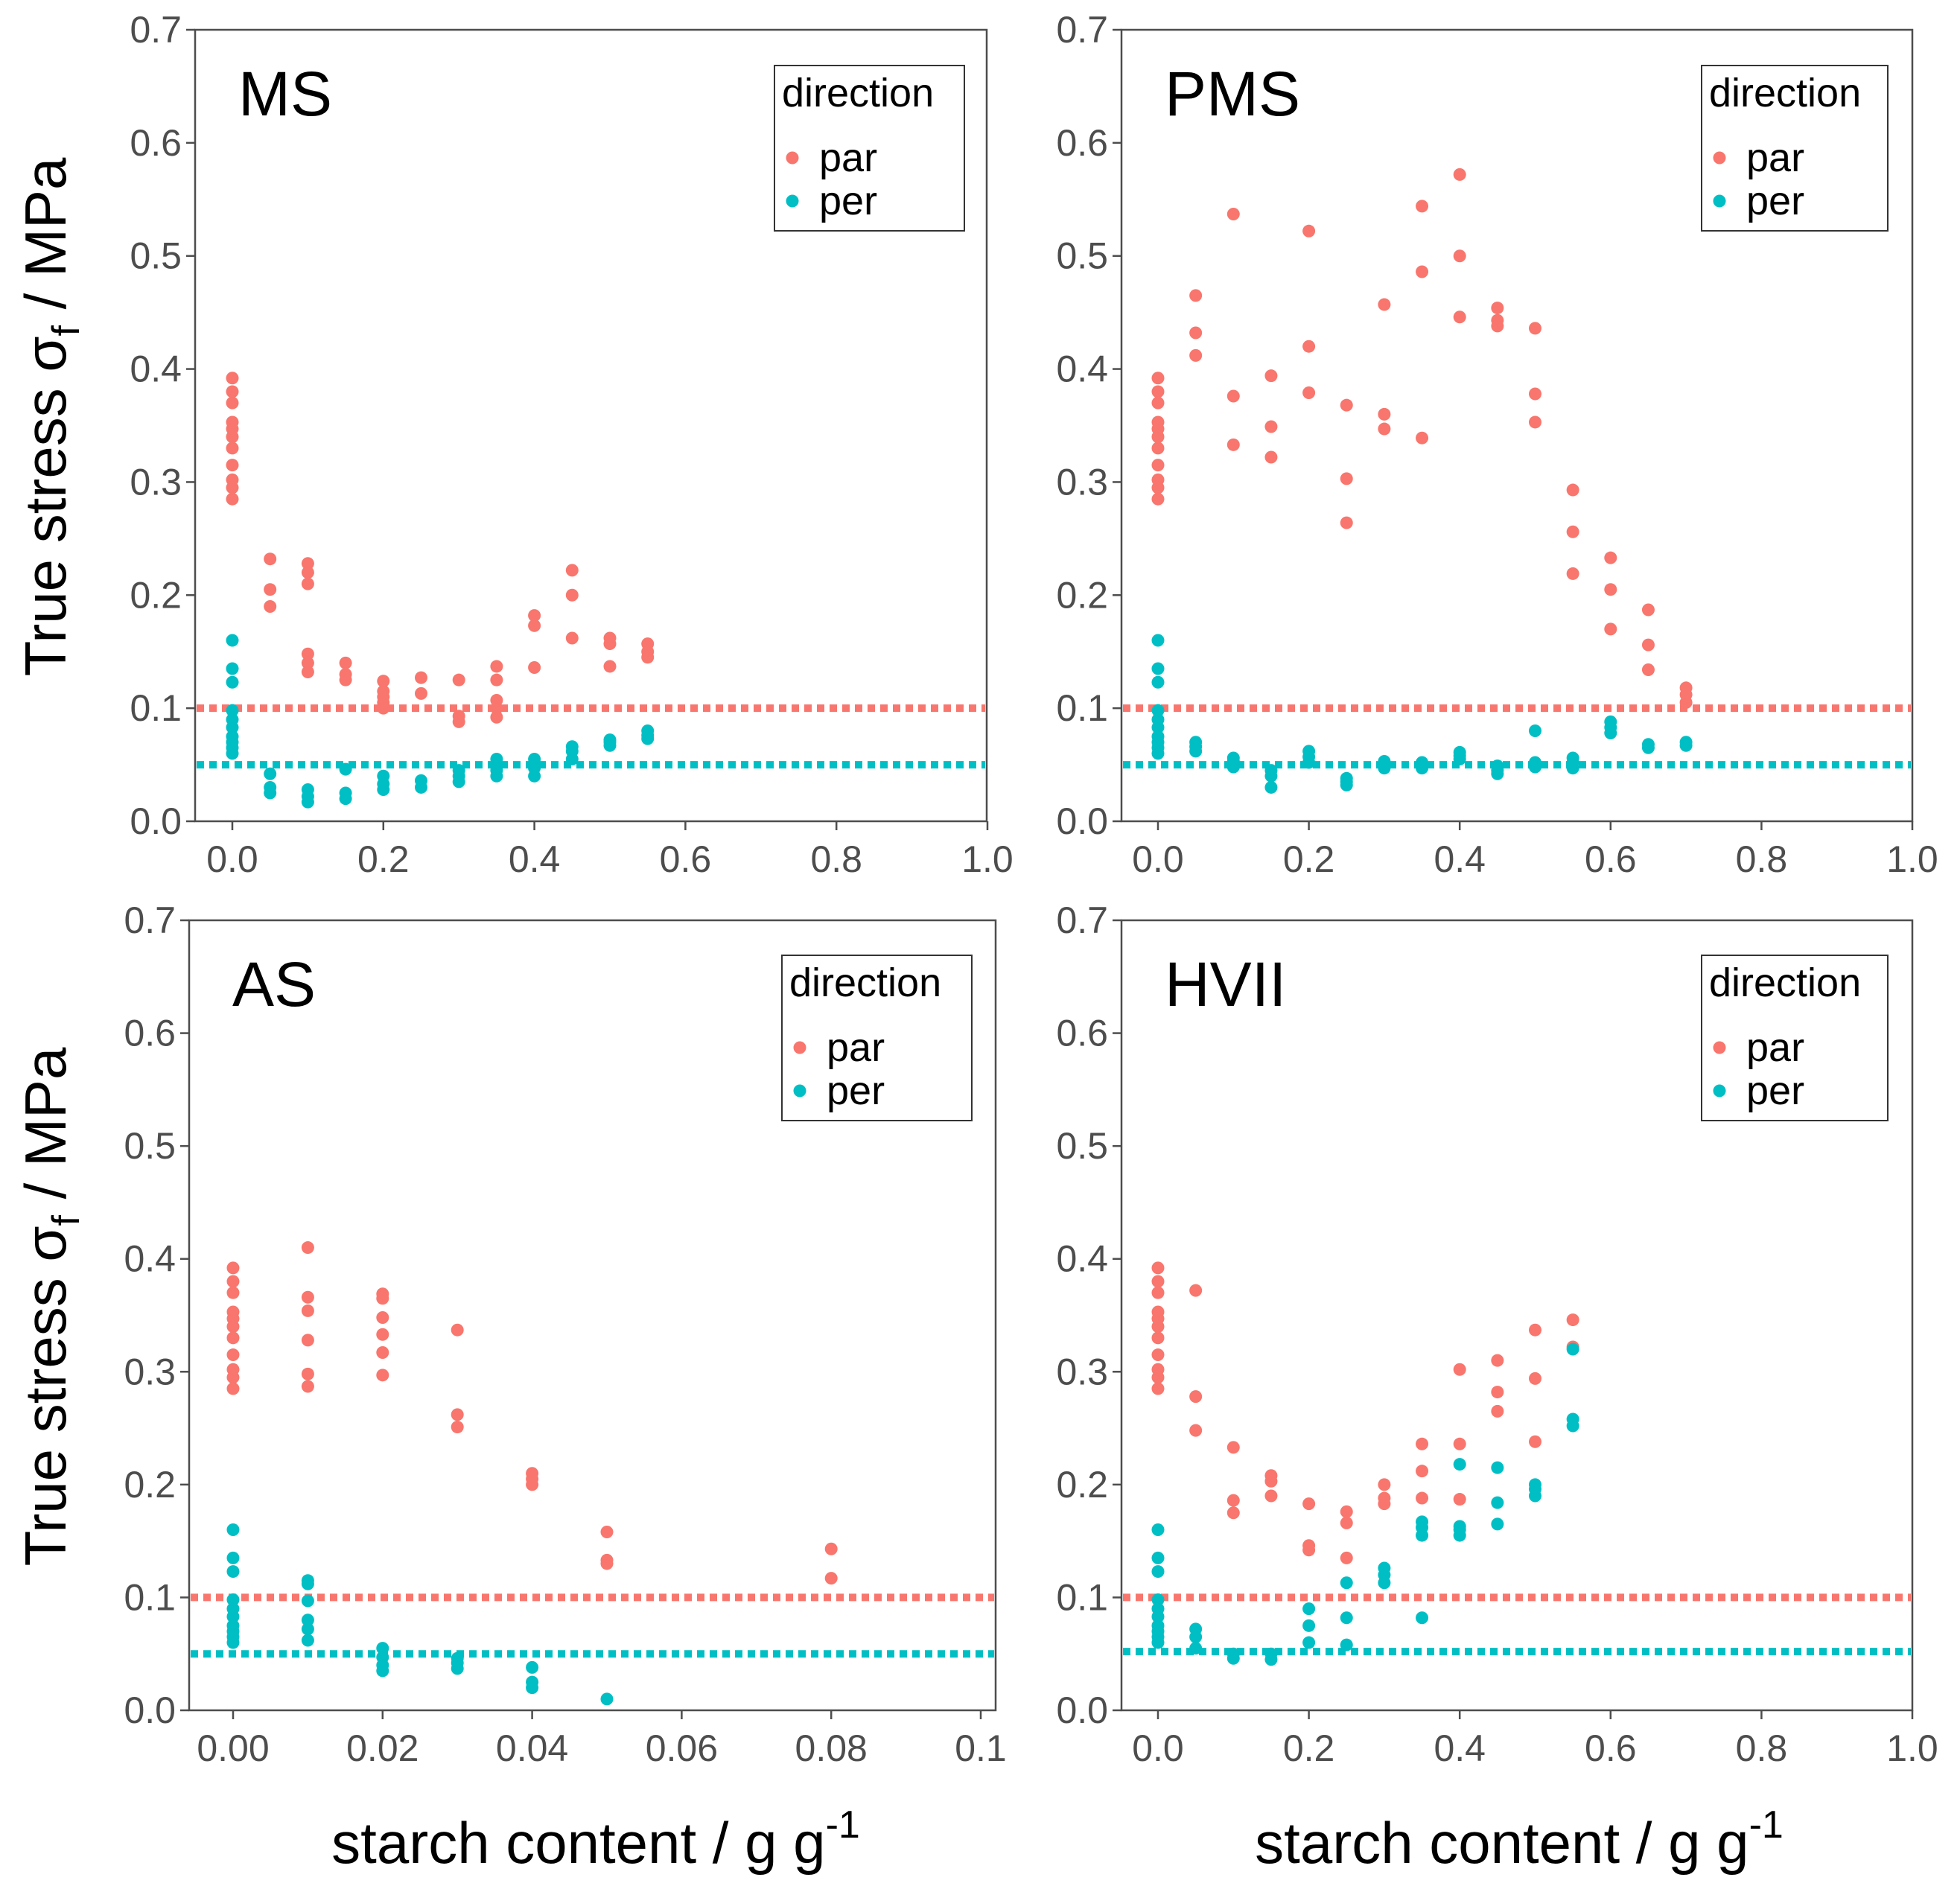 This screenshot has height=1889, width=1960. Describe the element at coordinates (1719, 201) in the screenshot. I see `legend-marker-per` at that location.